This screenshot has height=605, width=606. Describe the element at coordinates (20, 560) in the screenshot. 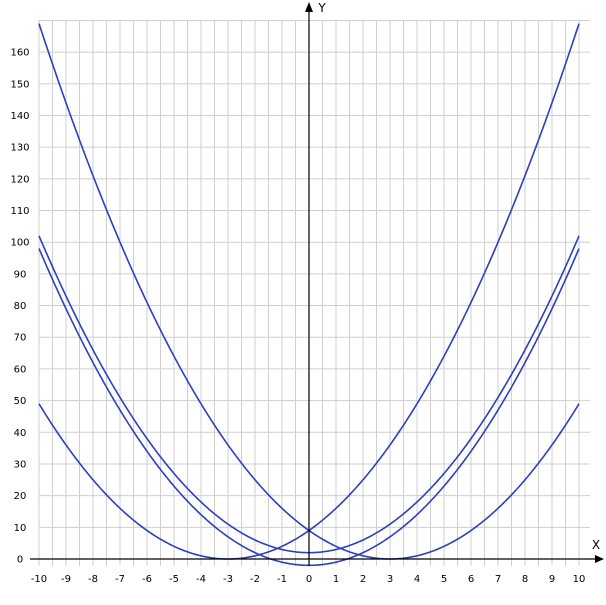

I see `y-tick-label: 0` at that location.